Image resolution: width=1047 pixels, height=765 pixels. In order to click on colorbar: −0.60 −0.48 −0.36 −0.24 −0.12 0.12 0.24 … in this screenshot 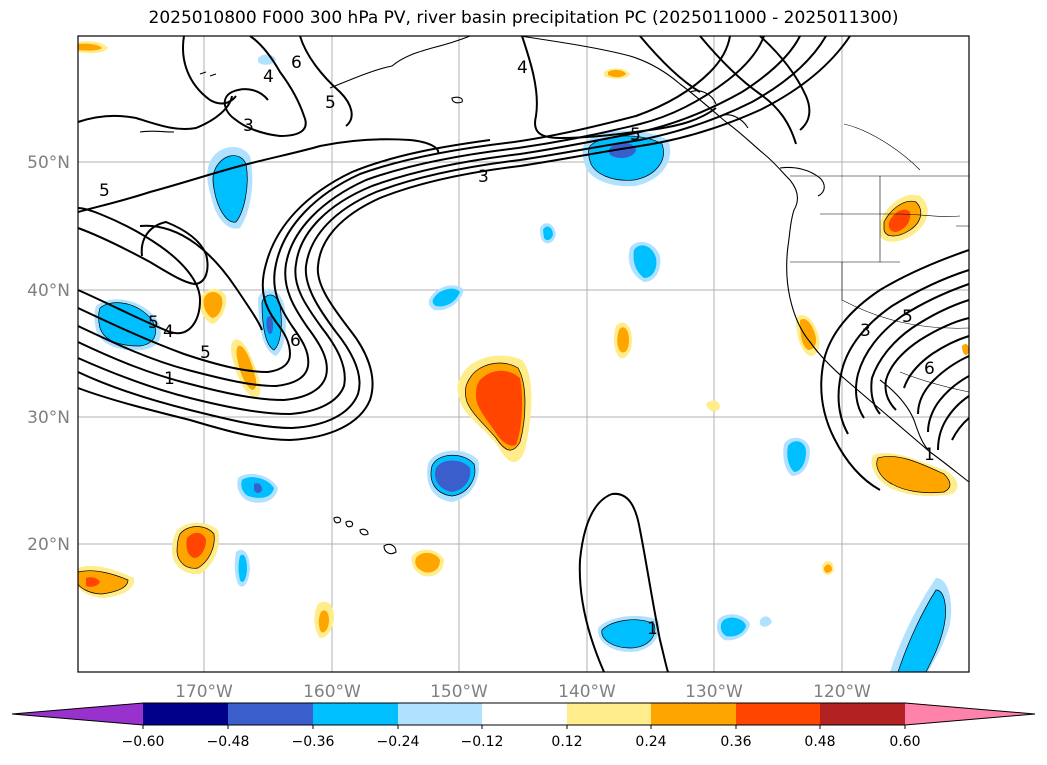, I will do `click(523, 726)`.